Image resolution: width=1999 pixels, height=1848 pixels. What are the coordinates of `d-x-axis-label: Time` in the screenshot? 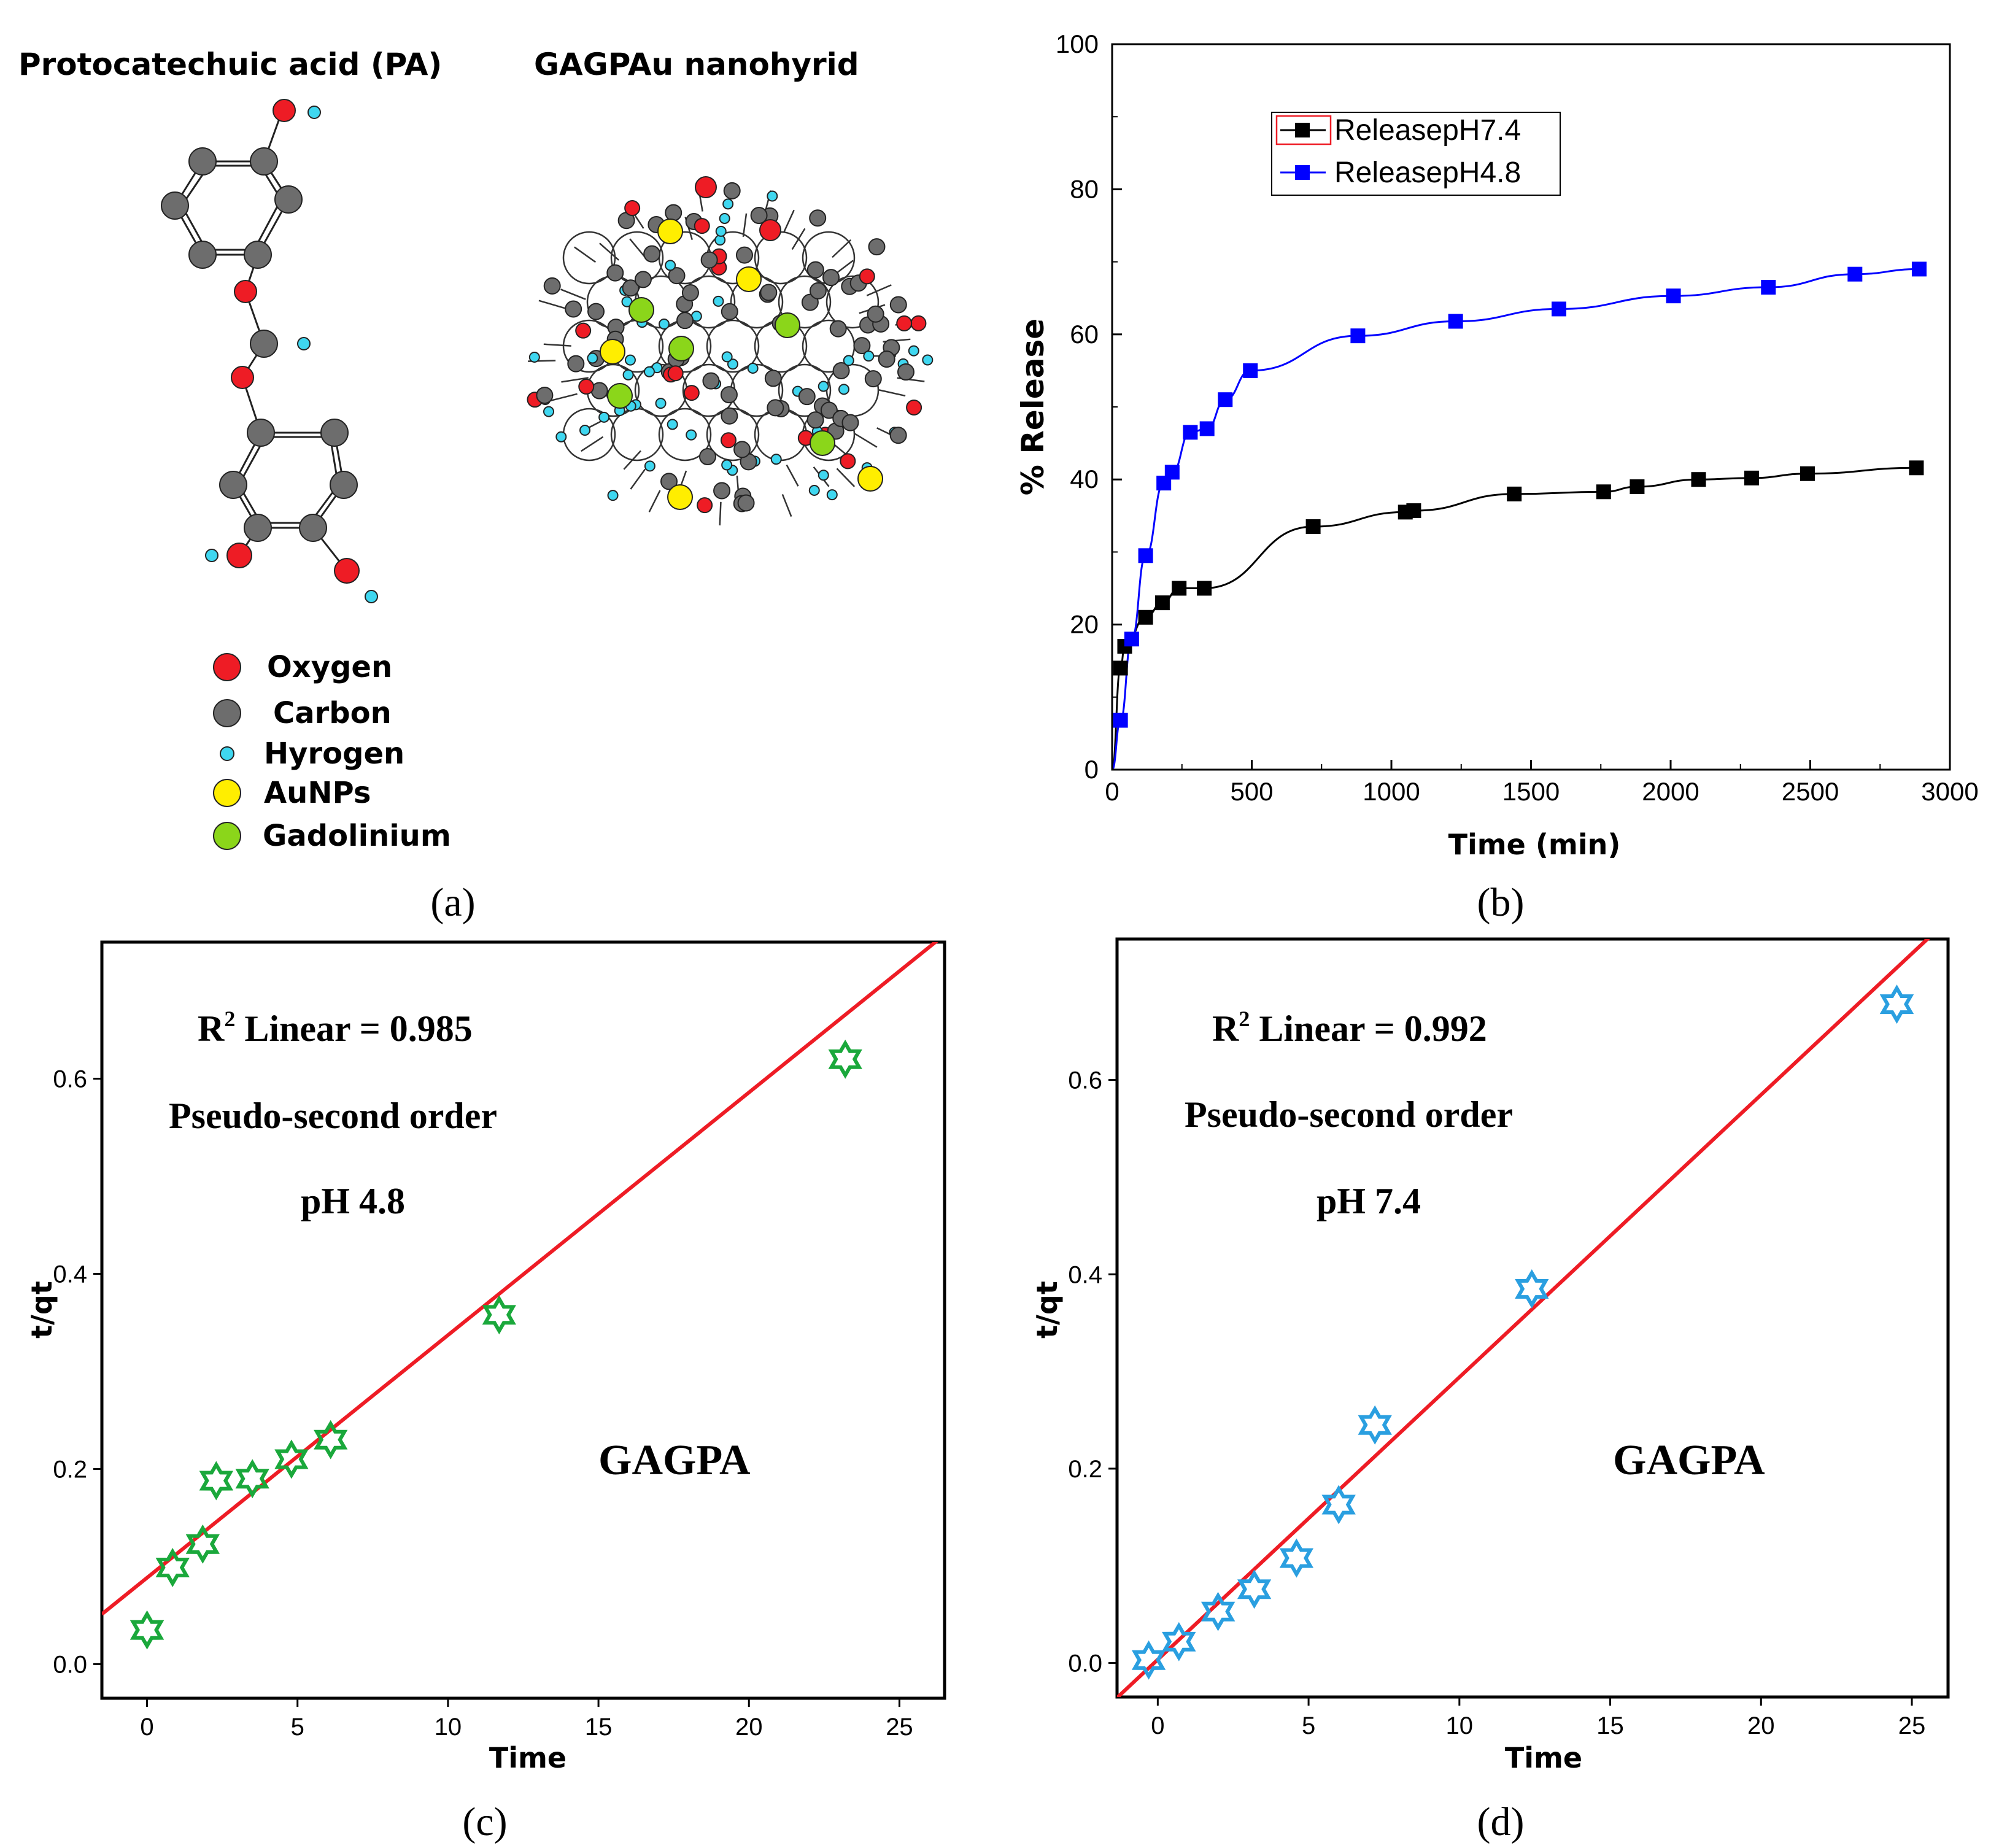 It's located at (1543, 1758).